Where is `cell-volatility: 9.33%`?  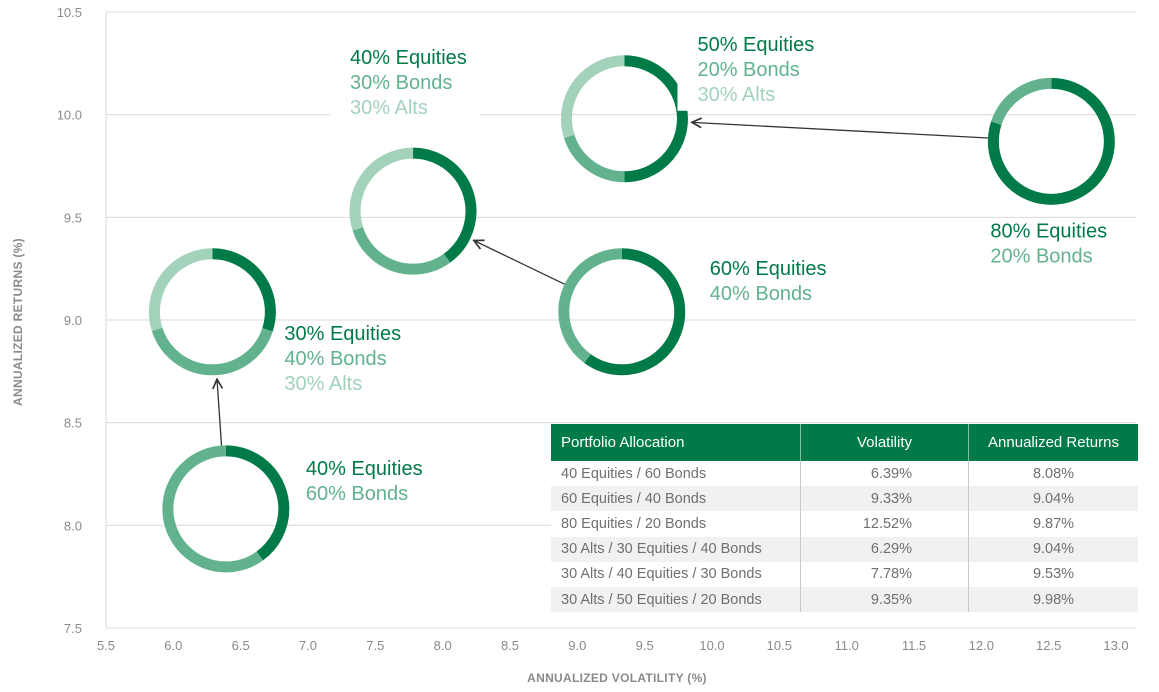 cell-volatility: 9.33% is located at coordinates (884, 499).